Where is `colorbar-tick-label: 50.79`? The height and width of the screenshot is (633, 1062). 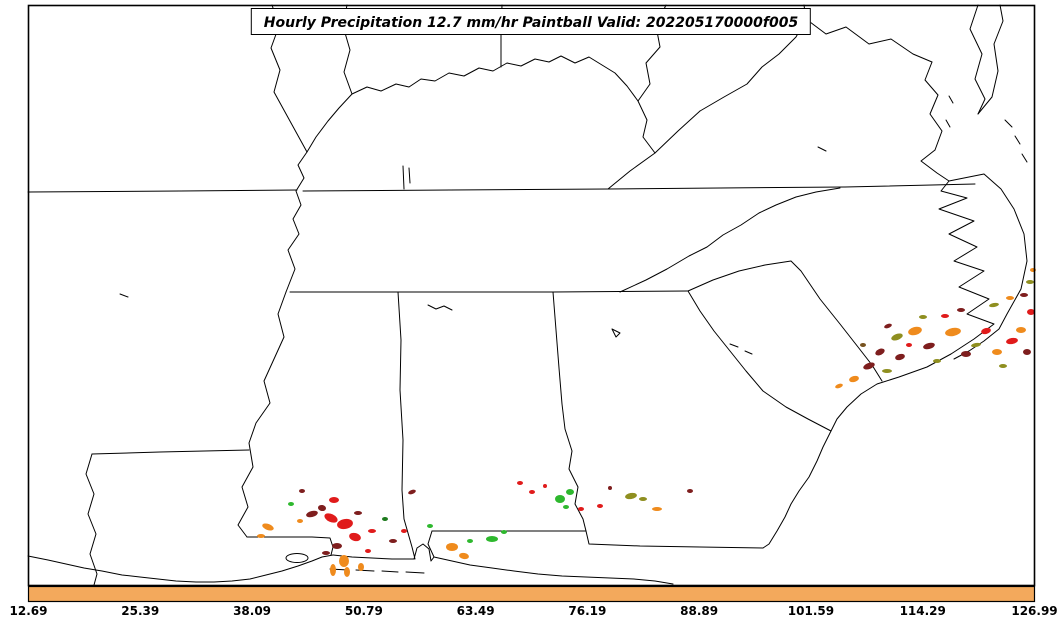 colorbar-tick-label: 50.79 is located at coordinates (363, 611).